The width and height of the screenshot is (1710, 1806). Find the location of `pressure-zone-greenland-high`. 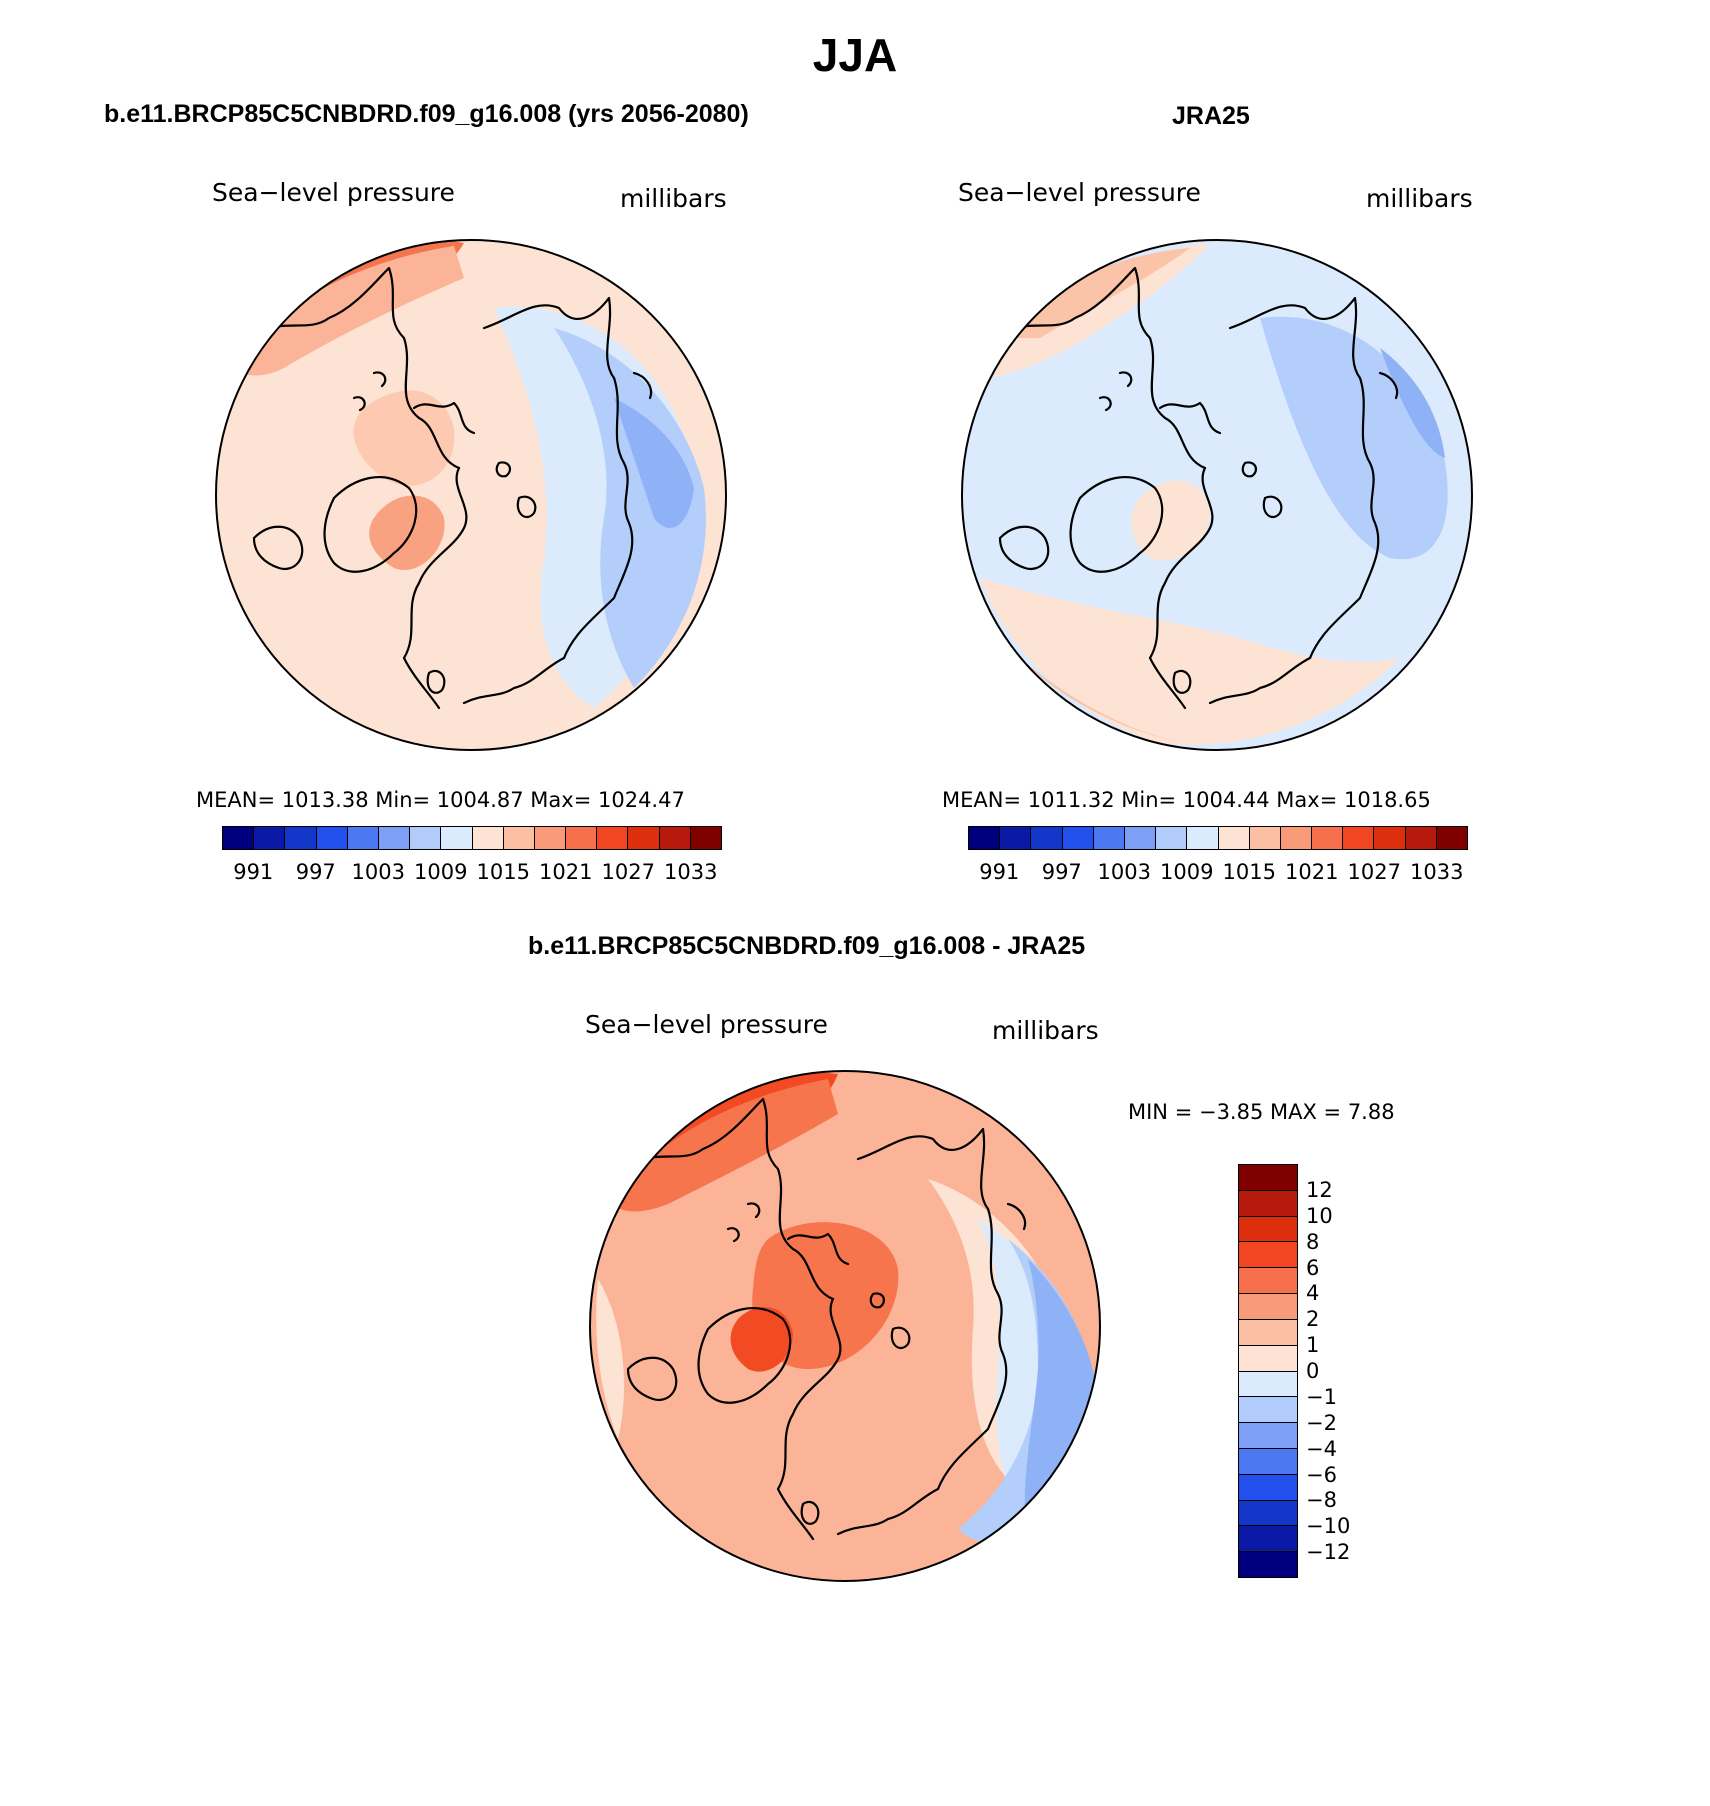

pressure-zone-greenland-high is located at coordinates (407, 532).